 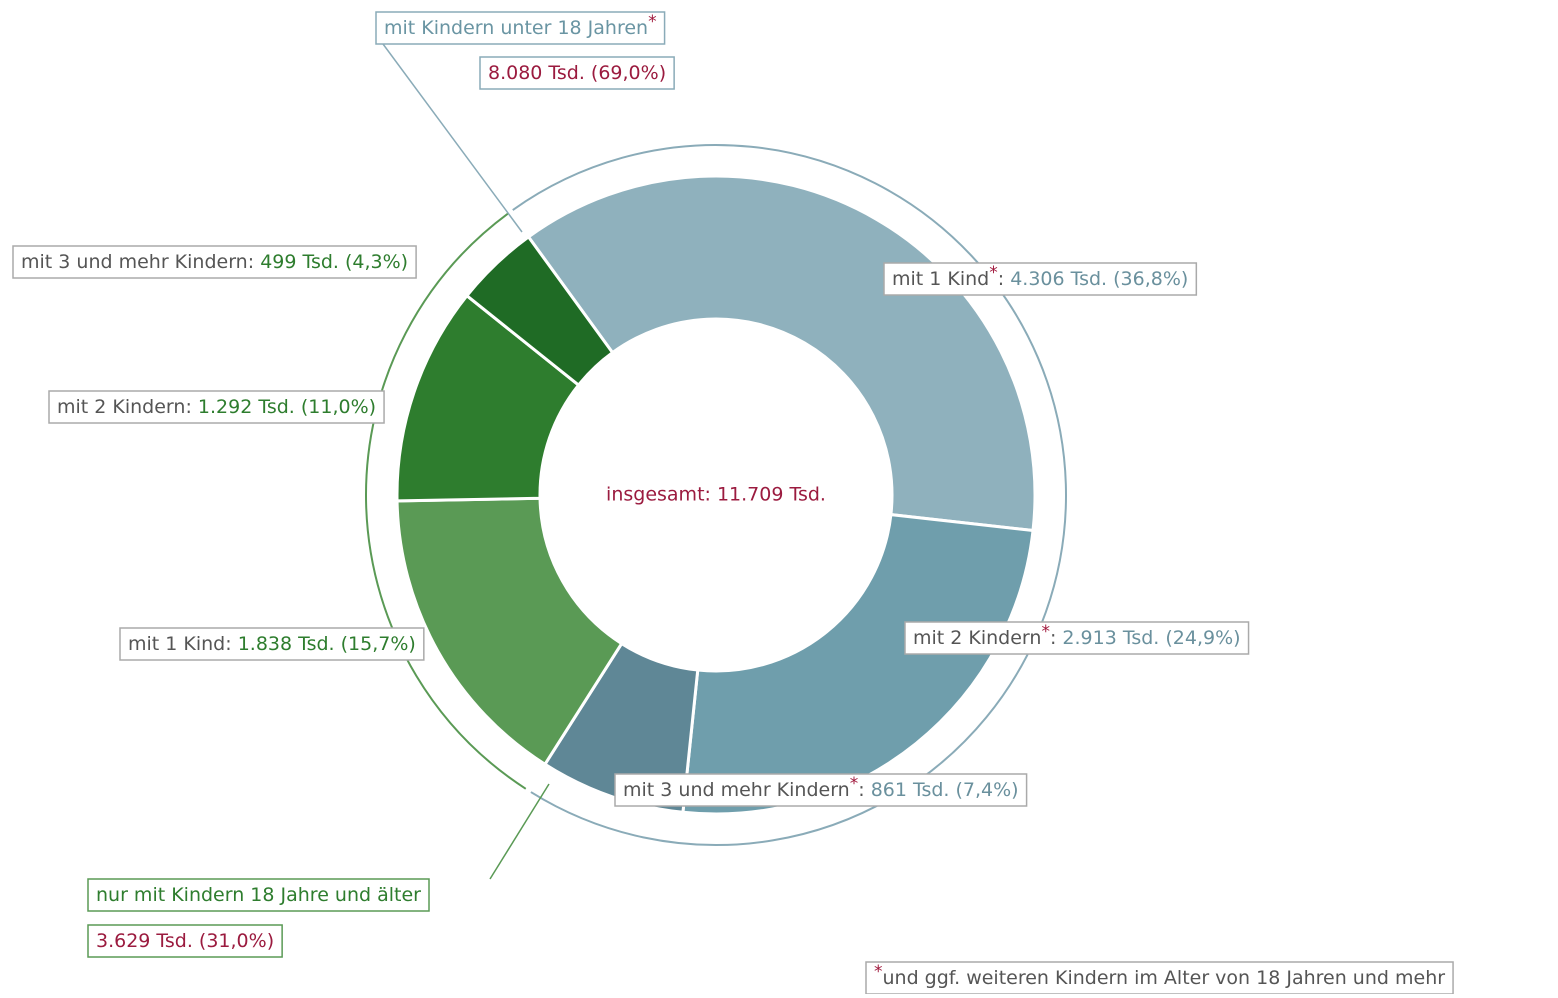 I want to click on label-box: mit 2 Kindern: 1.292 Tsd. (11,0%), so click(x=216, y=407).